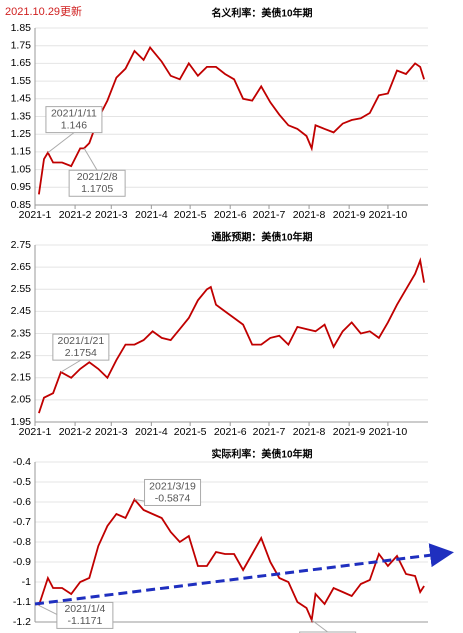  Describe the element at coordinates (261, 13) in the screenshot. I see `chart-title: 名义利率：美债10年期` at that location.